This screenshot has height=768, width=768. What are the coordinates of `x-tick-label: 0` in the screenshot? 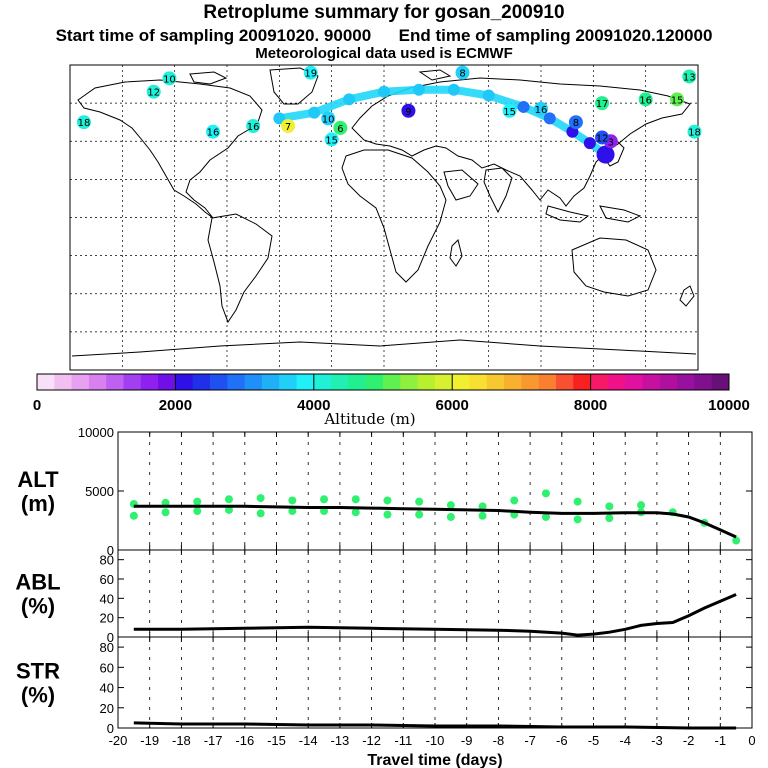 It's located at (751, 740).